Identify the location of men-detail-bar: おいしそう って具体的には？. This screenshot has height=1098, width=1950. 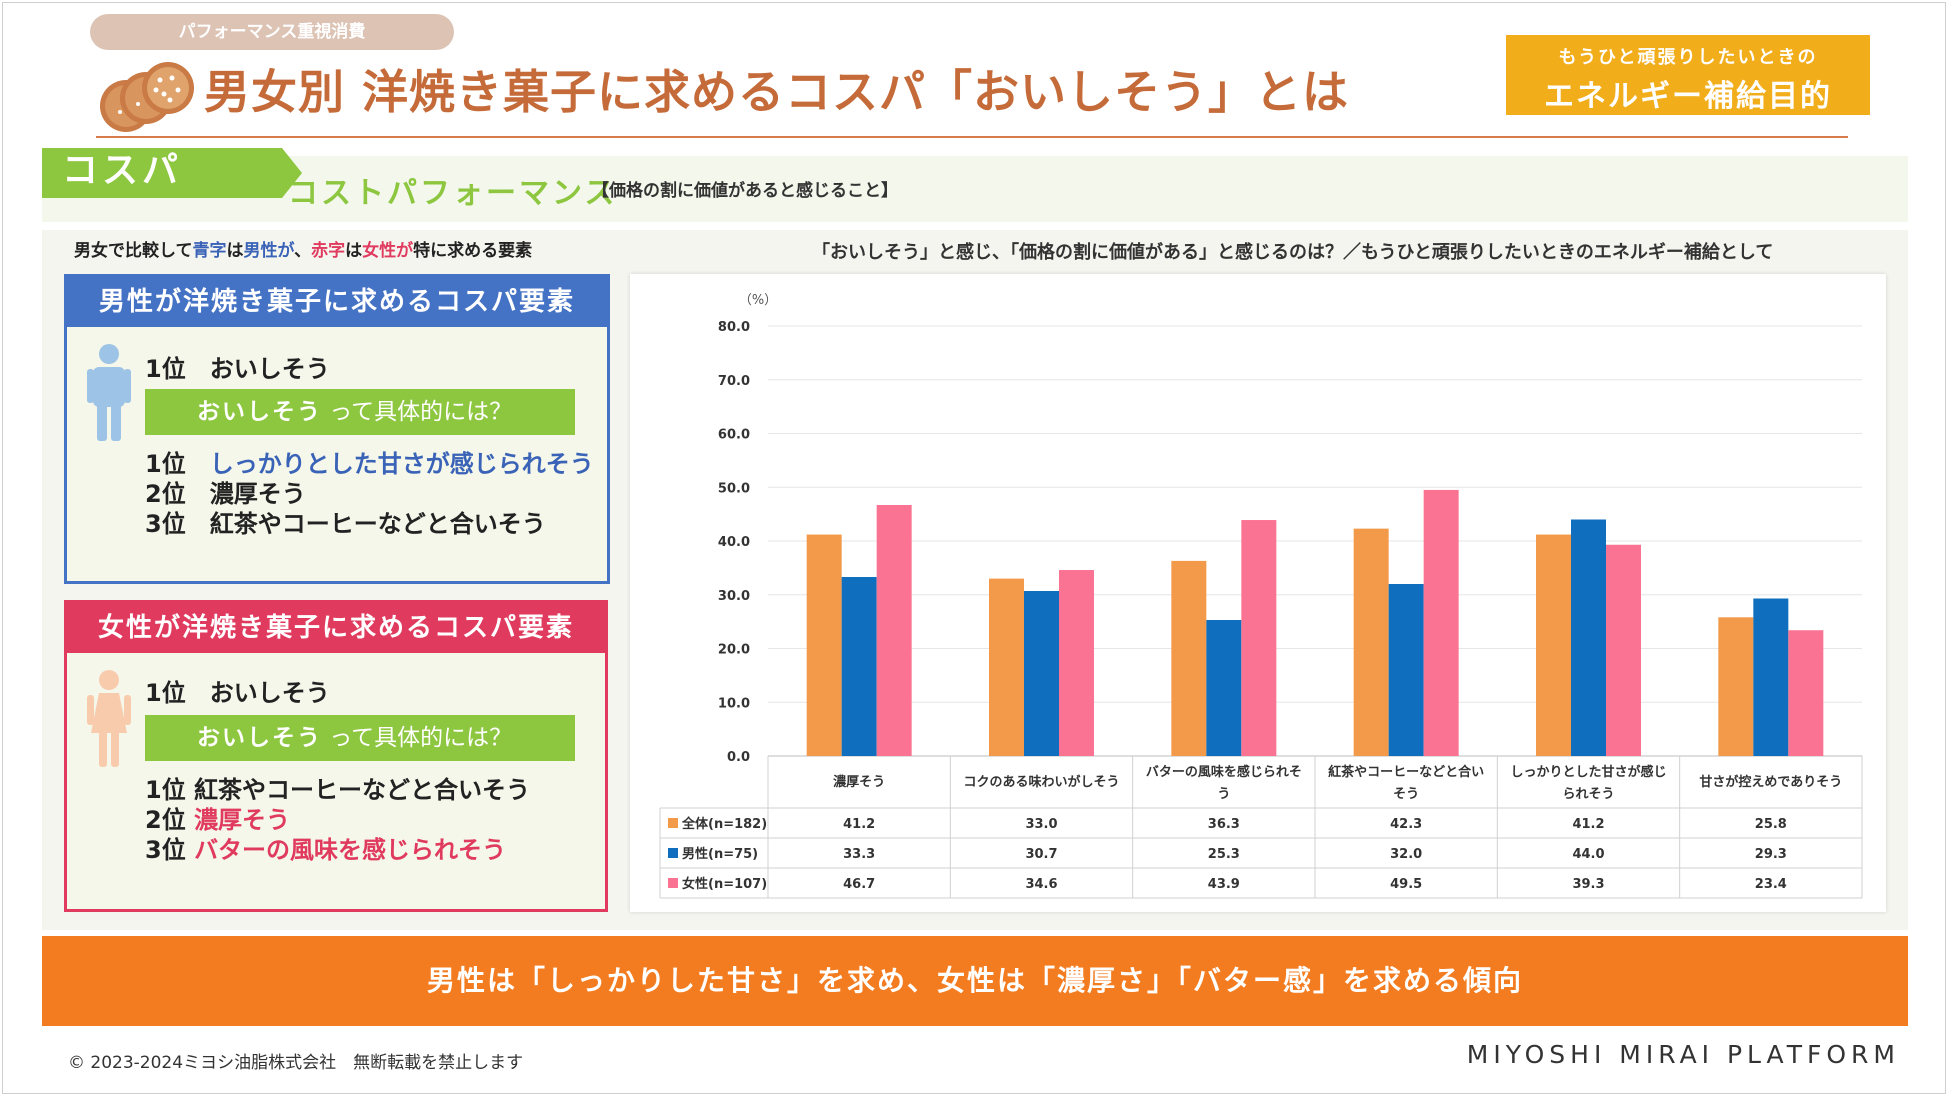
(360, 412).